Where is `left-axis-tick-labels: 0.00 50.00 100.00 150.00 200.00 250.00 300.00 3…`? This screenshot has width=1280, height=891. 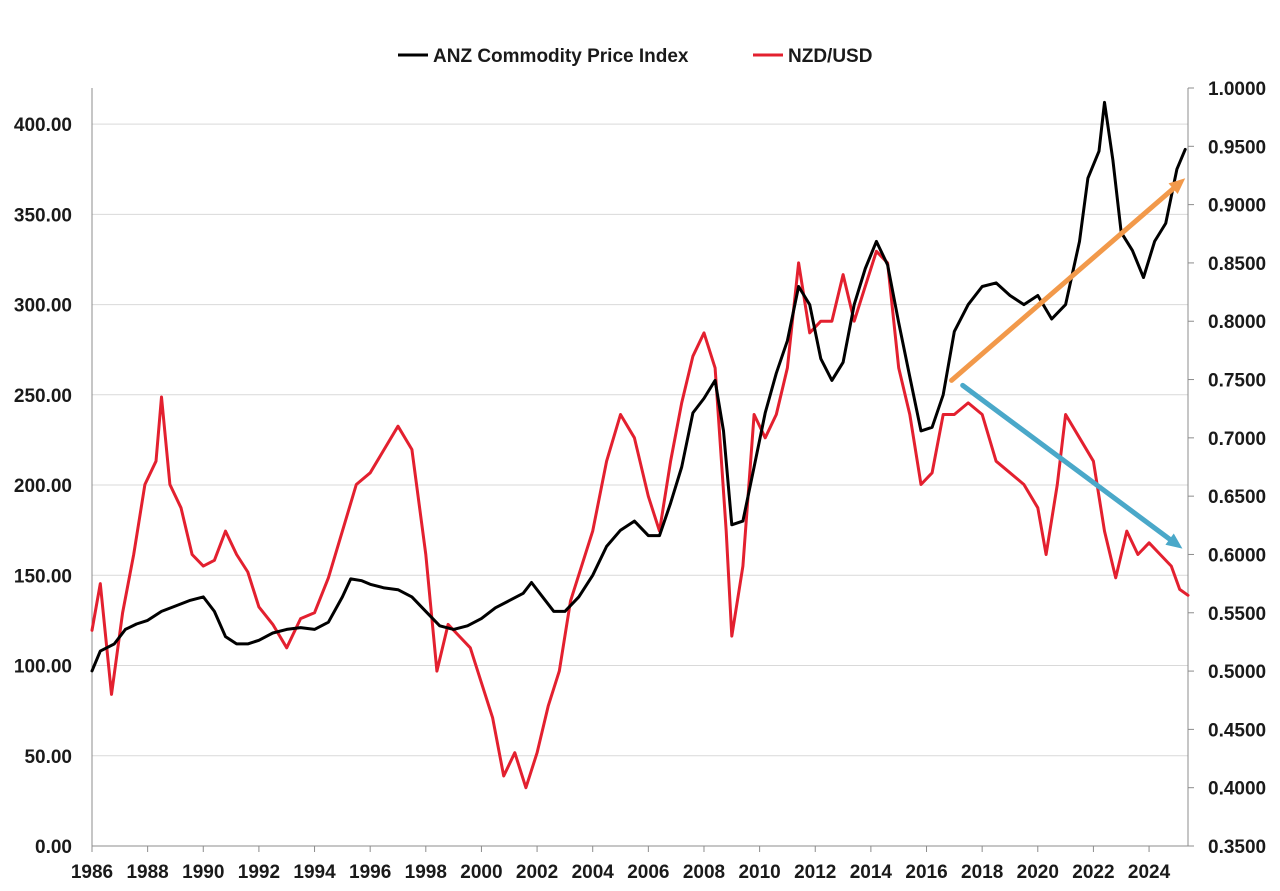 left-axis-tick-labels: 0.00 50.00 100.00 150.00 200.00 250.00 300.00 3… is located at coordinates (43, 486).